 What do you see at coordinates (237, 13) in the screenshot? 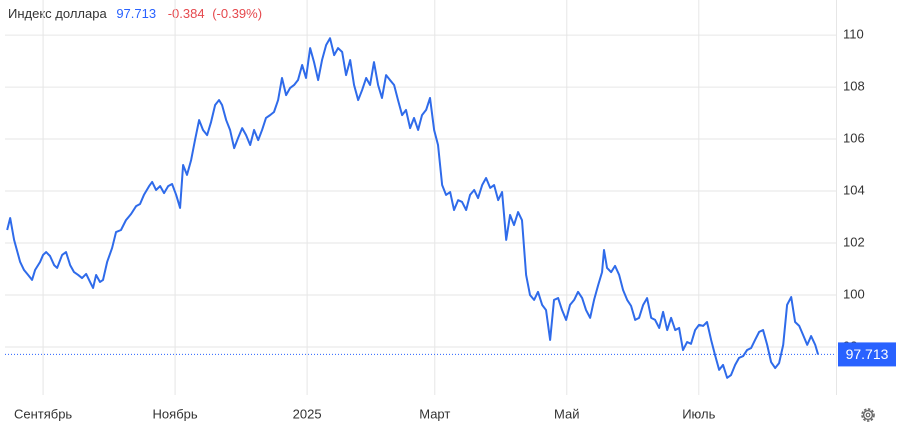
I see `change-percent: (-0.39%)` at bounding box center [237, 13].